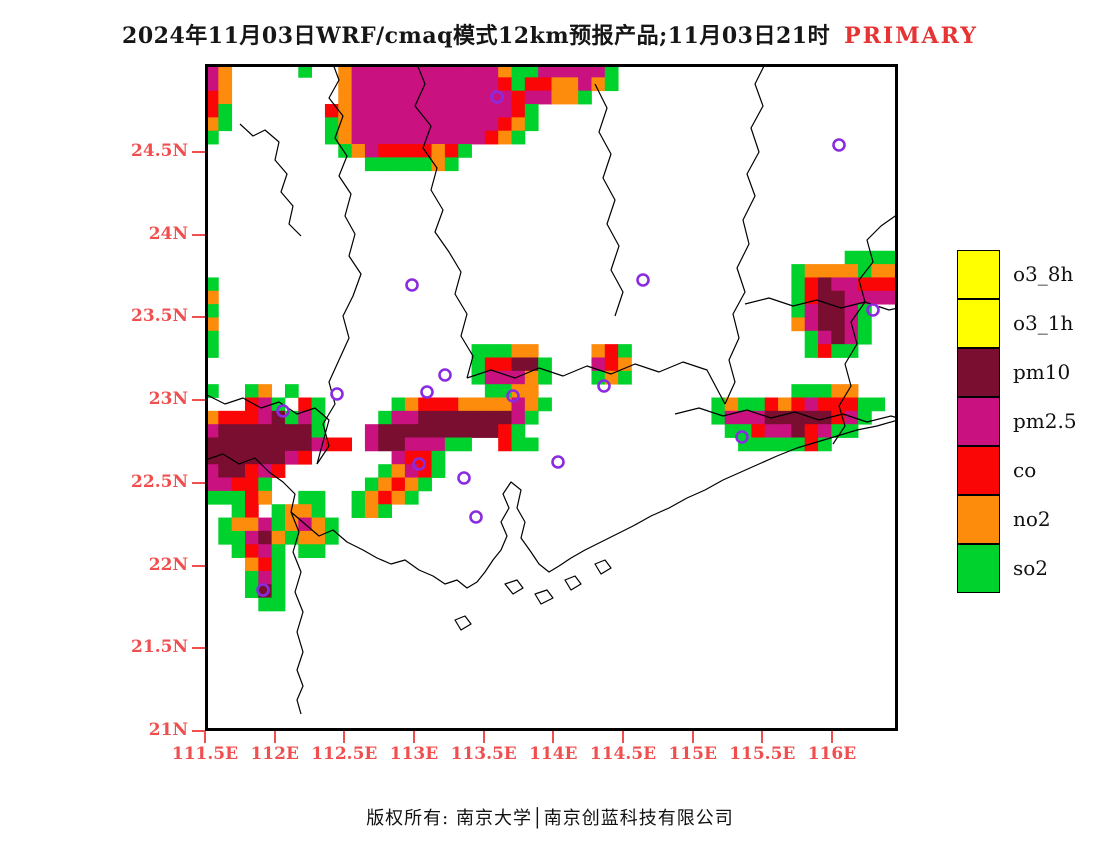  I want to click on legend-swatch-no2, so click(978, 519).